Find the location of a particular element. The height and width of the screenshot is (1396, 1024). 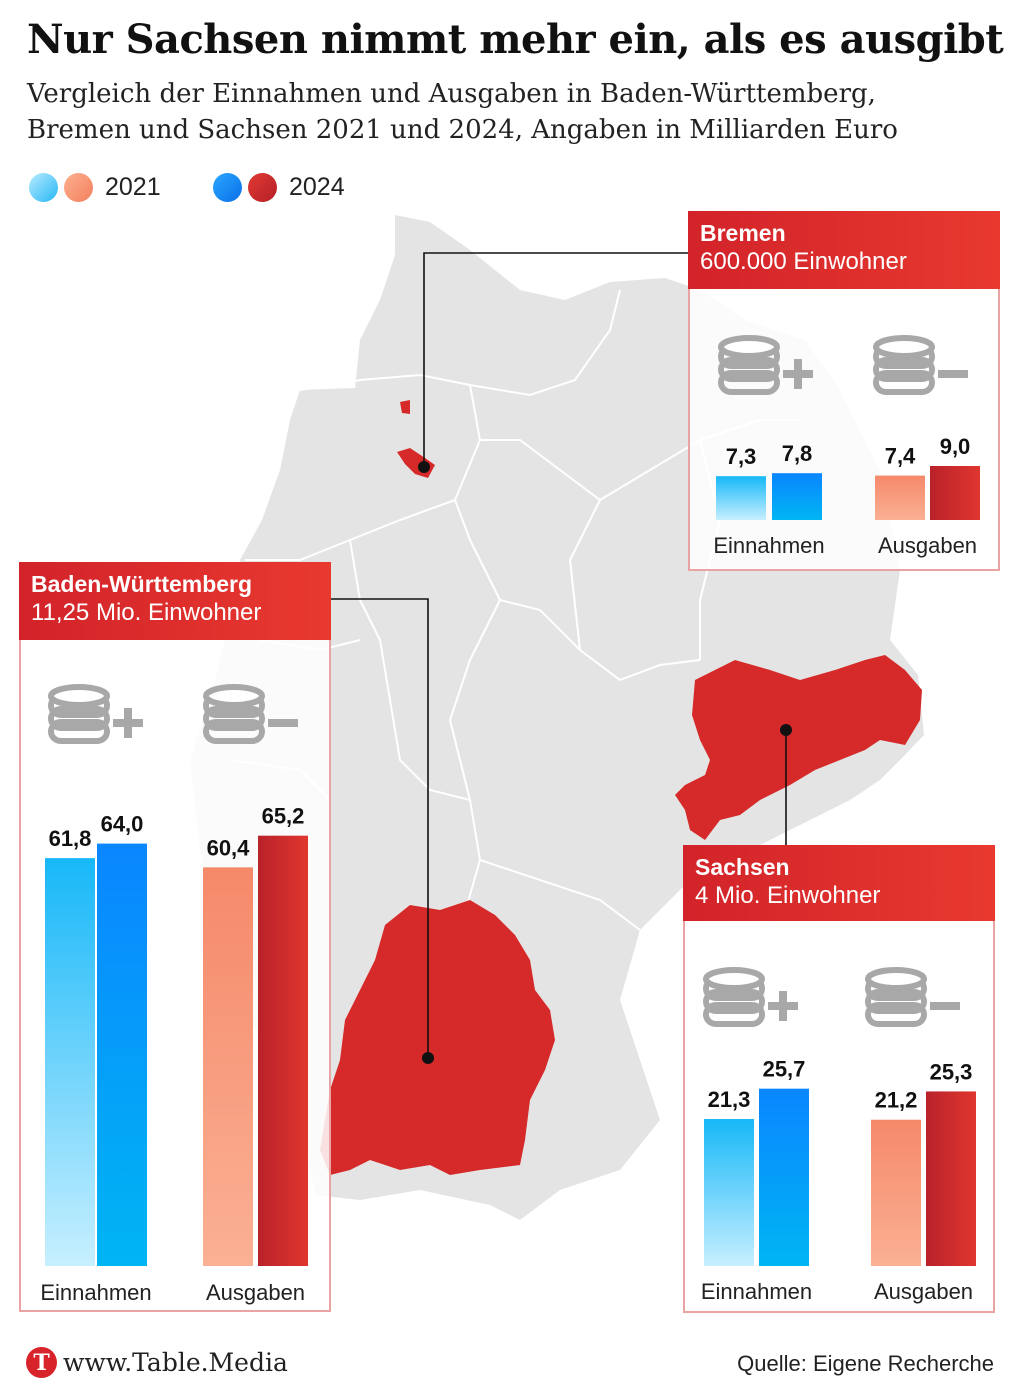

bw-region-name: Baden-Württemberg is located at coordinates (142, 584).